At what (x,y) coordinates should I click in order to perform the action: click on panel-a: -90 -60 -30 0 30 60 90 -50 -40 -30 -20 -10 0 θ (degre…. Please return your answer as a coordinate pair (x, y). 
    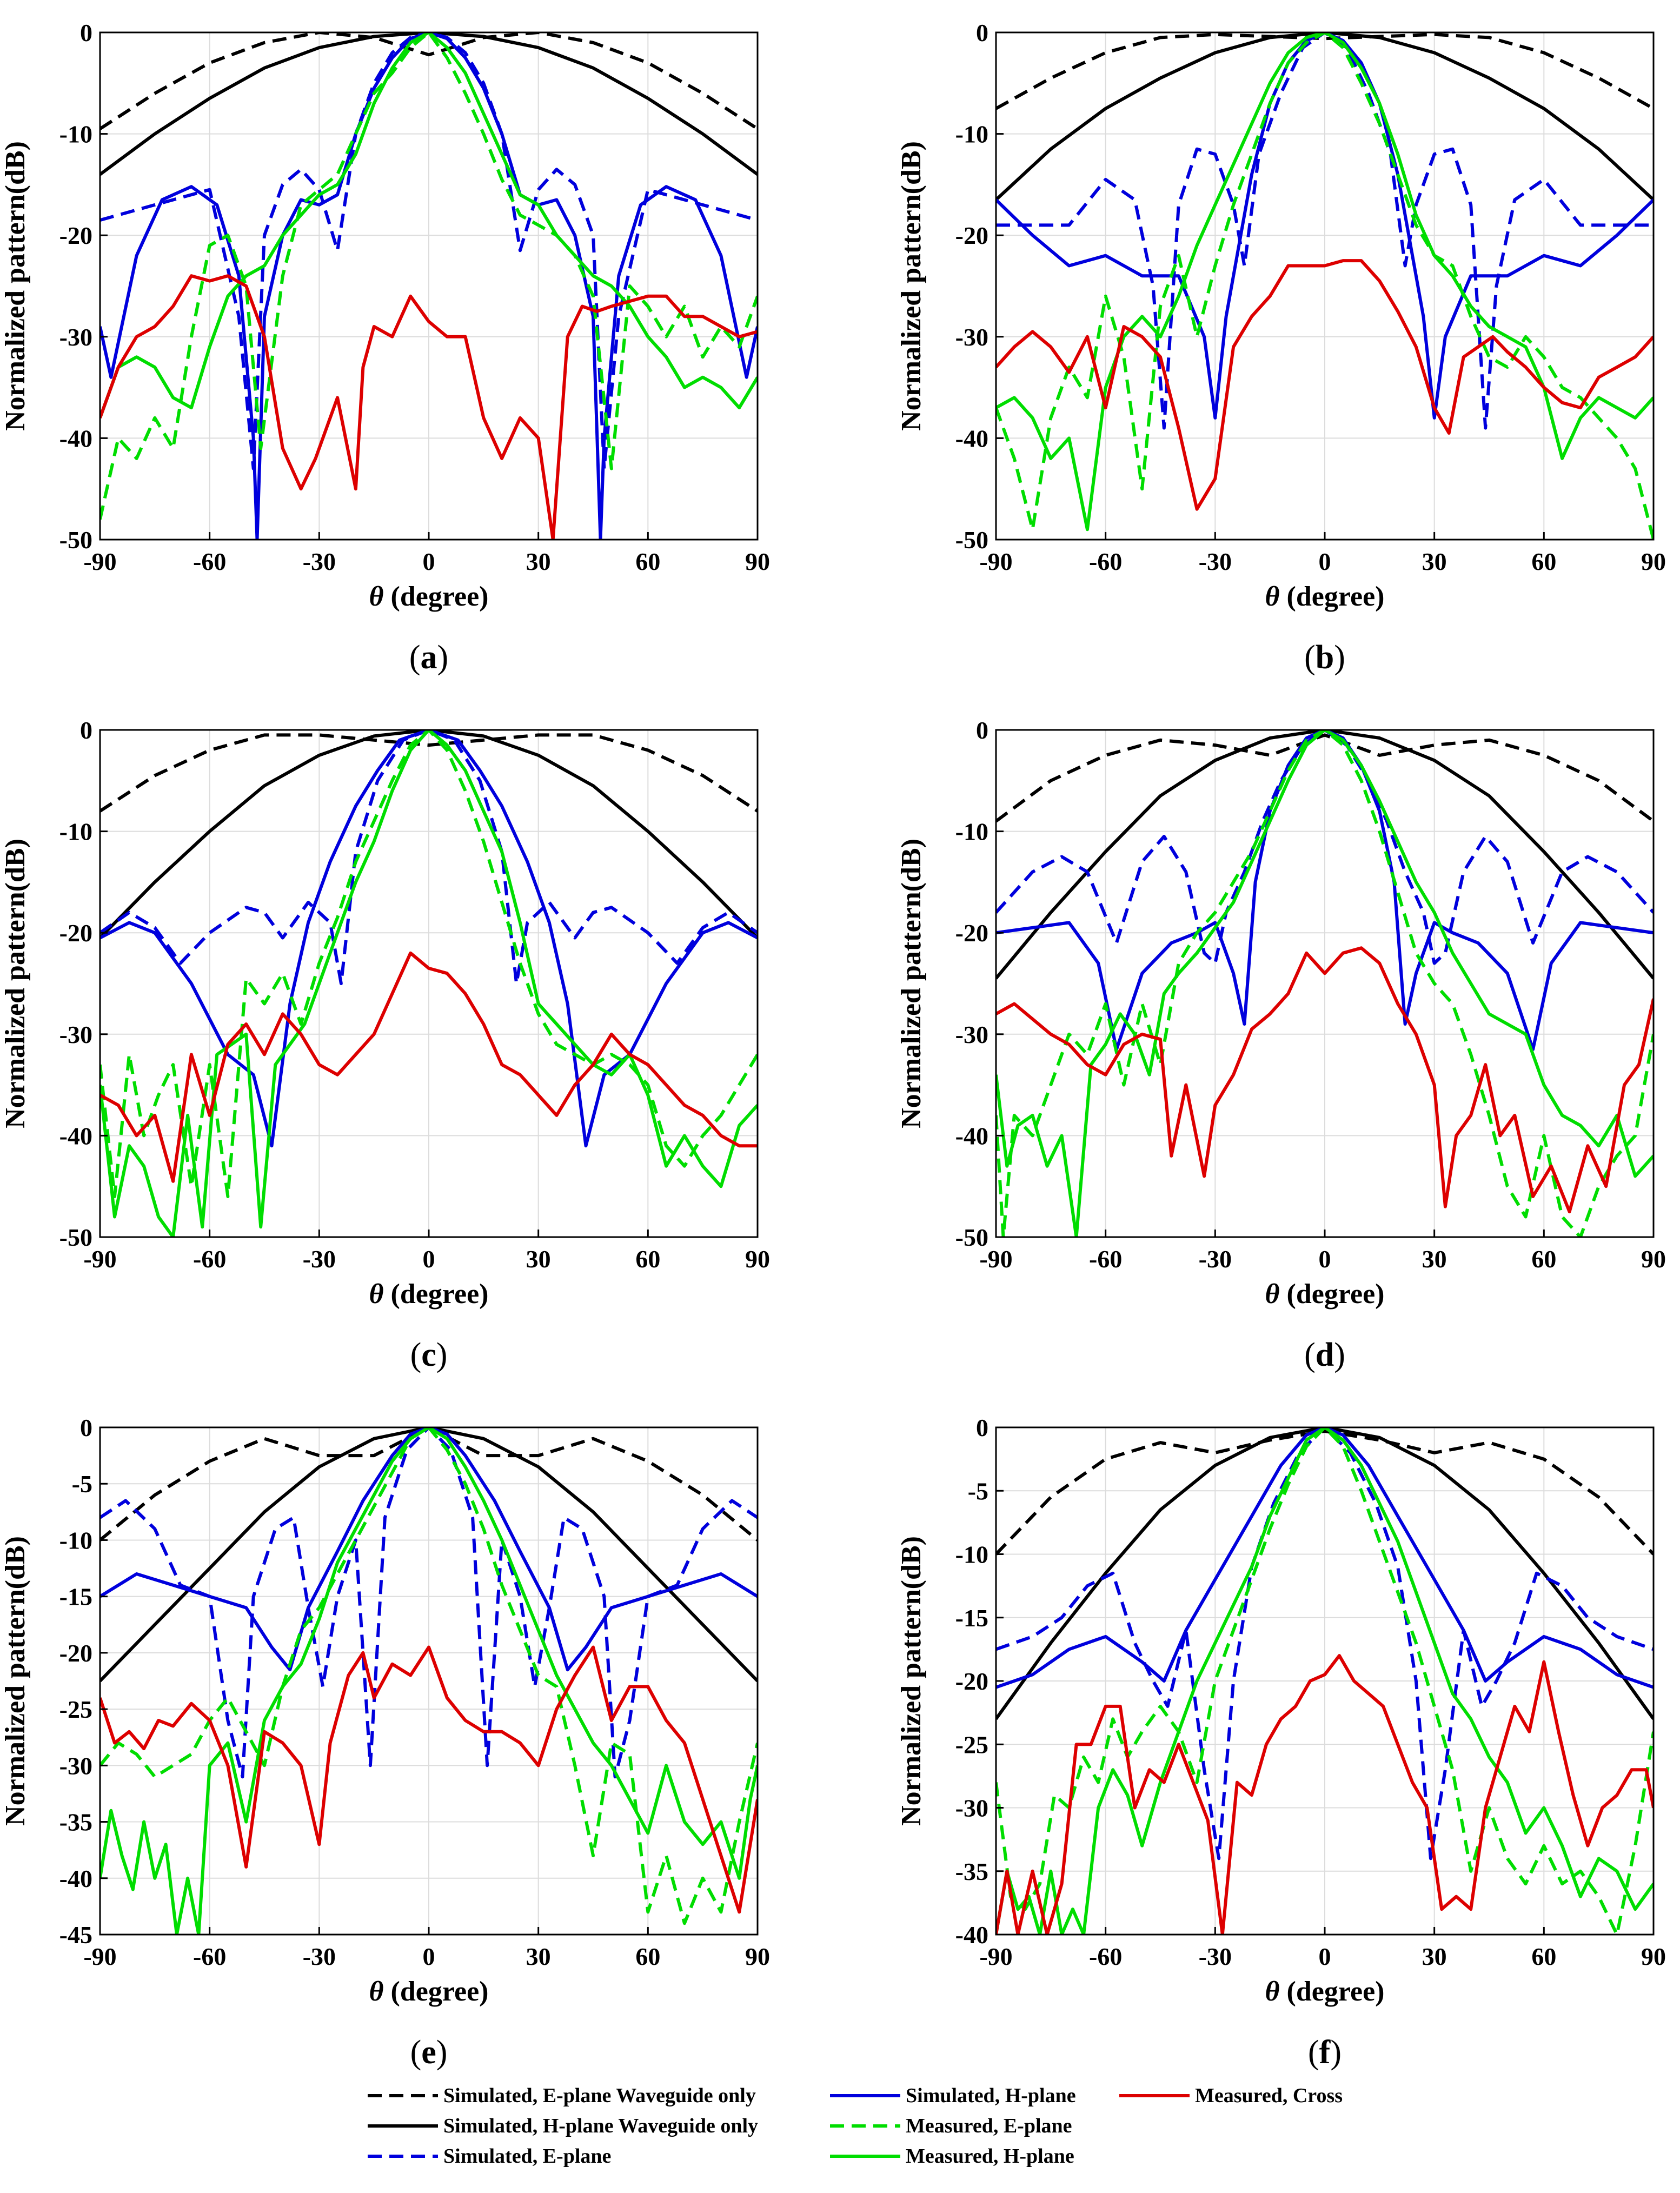
    Looking at the image, I should click on (385, 347).